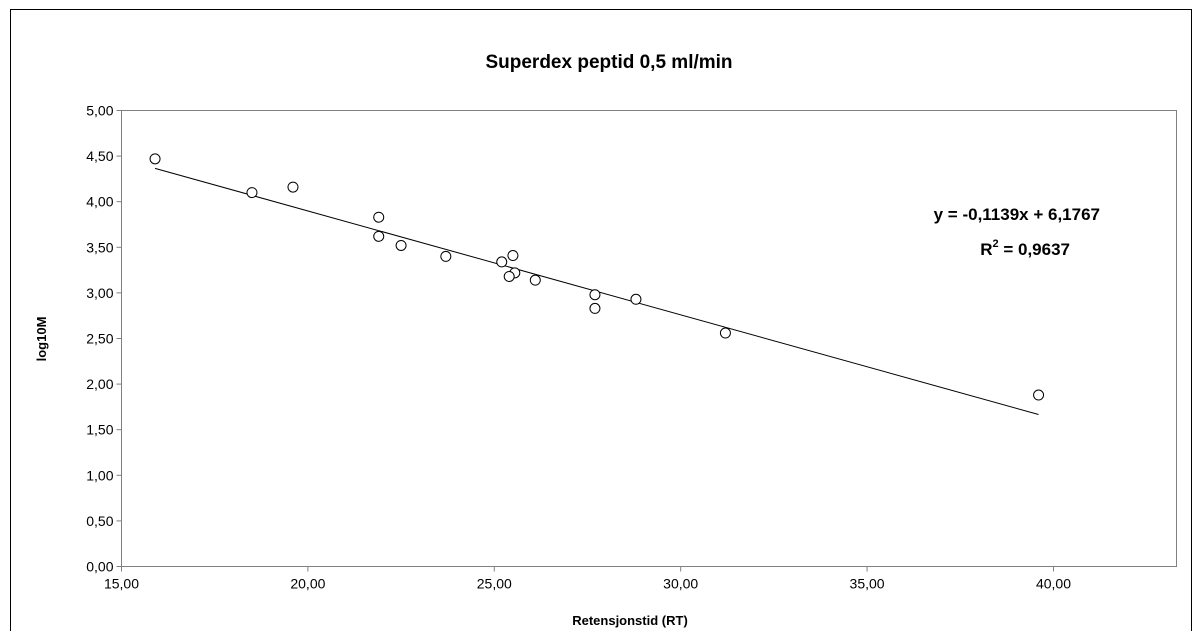  Describe the element at coordinates (986, 249) in the screenshot. I see `r2-prefix: R` at that location.